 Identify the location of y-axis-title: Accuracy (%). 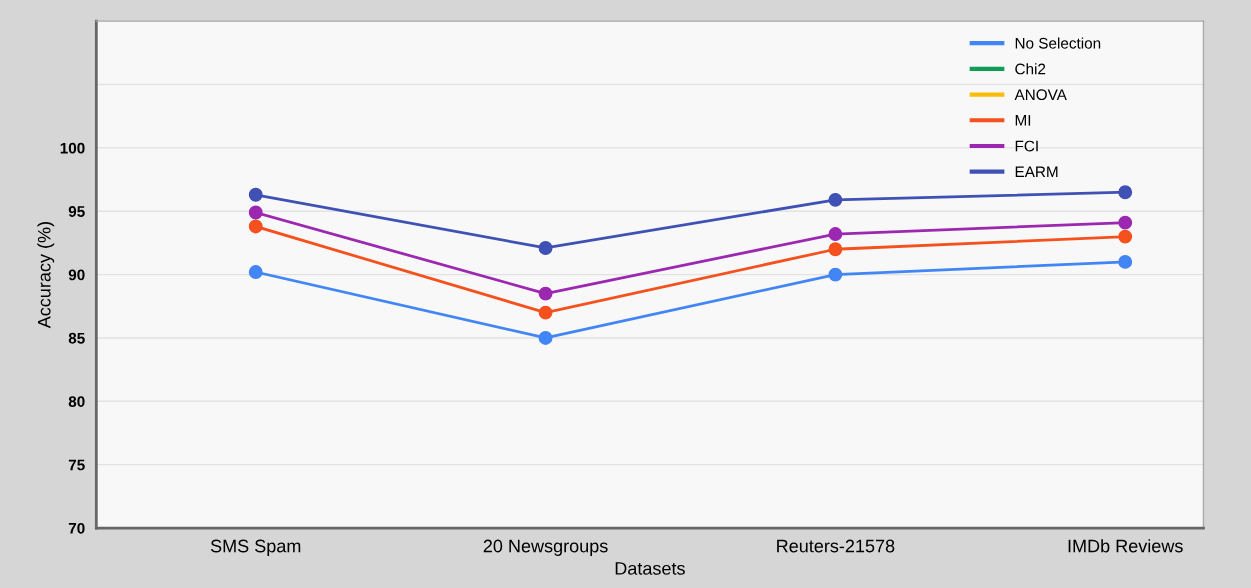
(46, 275).